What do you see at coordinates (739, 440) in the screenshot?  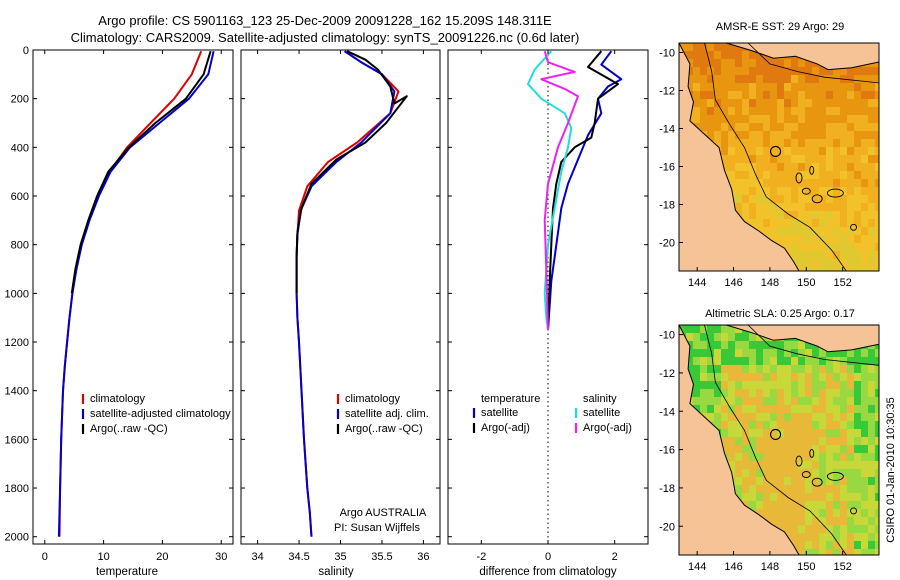 I see `sla-map-coastline` at bounding box center [739, 440].